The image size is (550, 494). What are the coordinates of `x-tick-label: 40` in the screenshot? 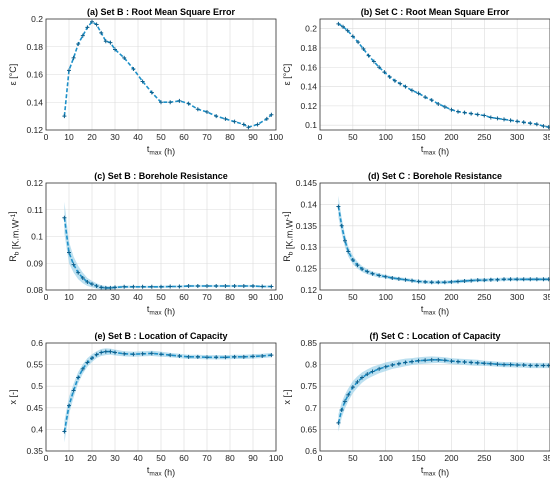 It's located at (138, 297).